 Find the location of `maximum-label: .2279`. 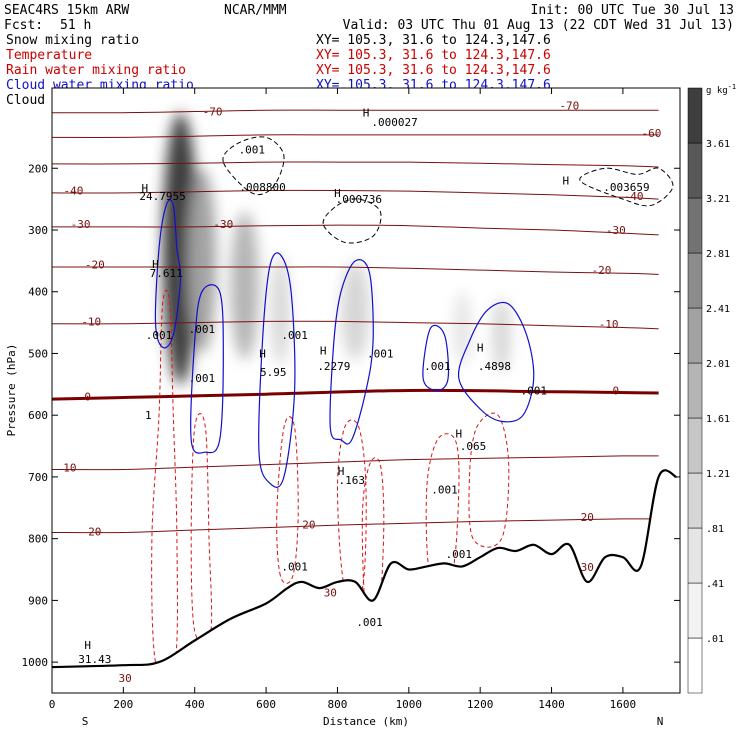

maximum-label: .2279 is located at coordinates (333, 366).